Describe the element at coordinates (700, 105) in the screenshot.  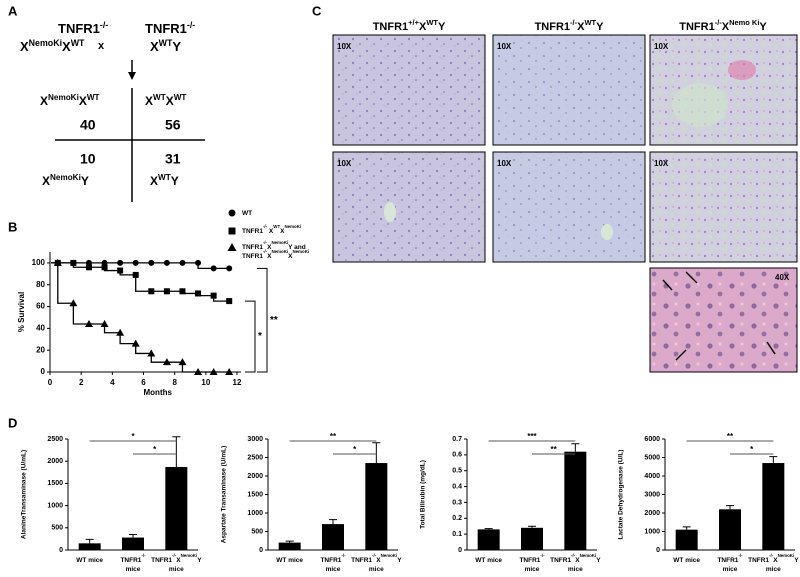
I see `lesion` at that location.